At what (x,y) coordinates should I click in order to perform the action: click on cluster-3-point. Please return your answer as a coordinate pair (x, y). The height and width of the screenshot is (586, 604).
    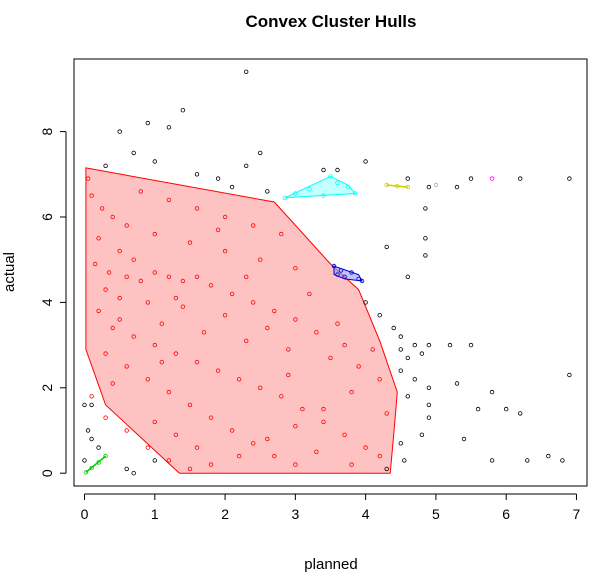
    Looking at the image, I should click on (358, 279).